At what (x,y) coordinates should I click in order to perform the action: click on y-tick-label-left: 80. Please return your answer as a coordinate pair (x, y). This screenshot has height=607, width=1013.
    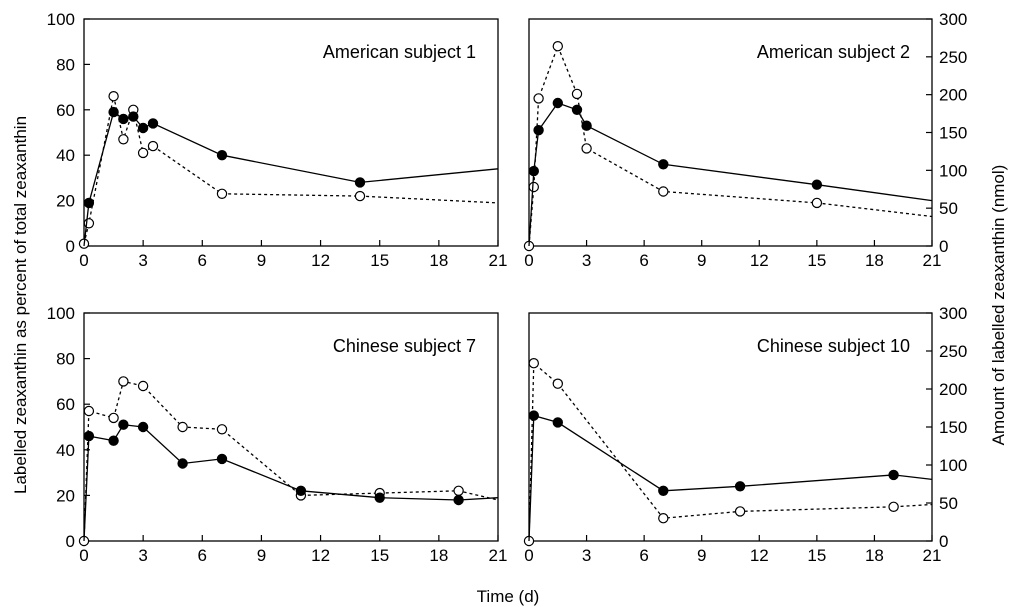
    Looking at the image, I should click on (65, 359).